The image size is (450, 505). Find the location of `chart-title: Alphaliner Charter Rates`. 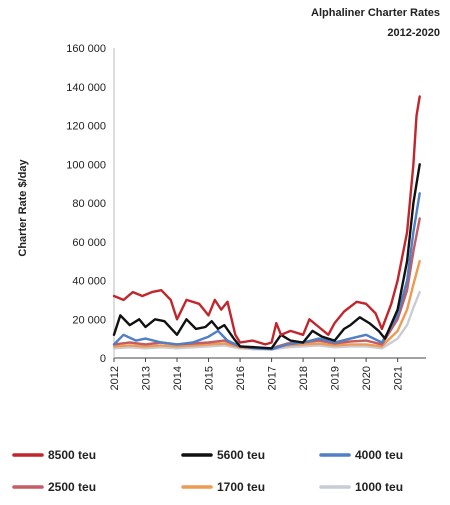

chart-title: Alphaliner Charter Rates is located at coordinates (375, 13).